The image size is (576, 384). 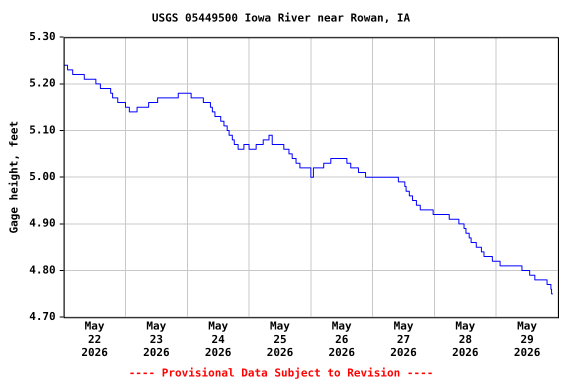 I want to click on y-tick-label: 5.30, so click(x=42, y=37).